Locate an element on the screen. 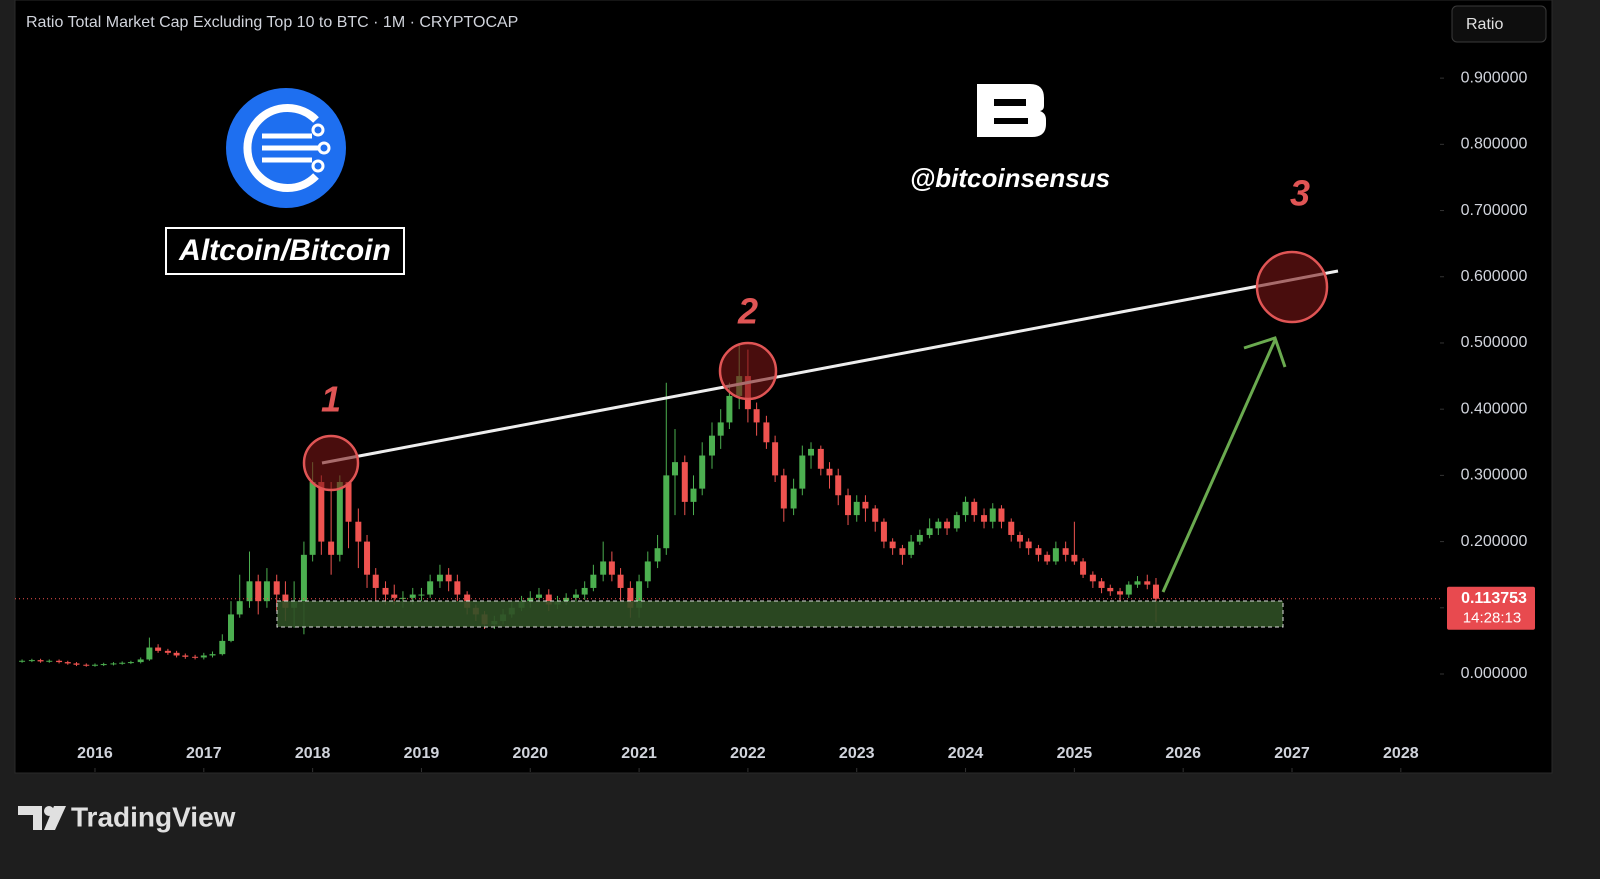 The width and height of the screenshot is (1600, 879). trend-line is located at coordinates (830, 367).